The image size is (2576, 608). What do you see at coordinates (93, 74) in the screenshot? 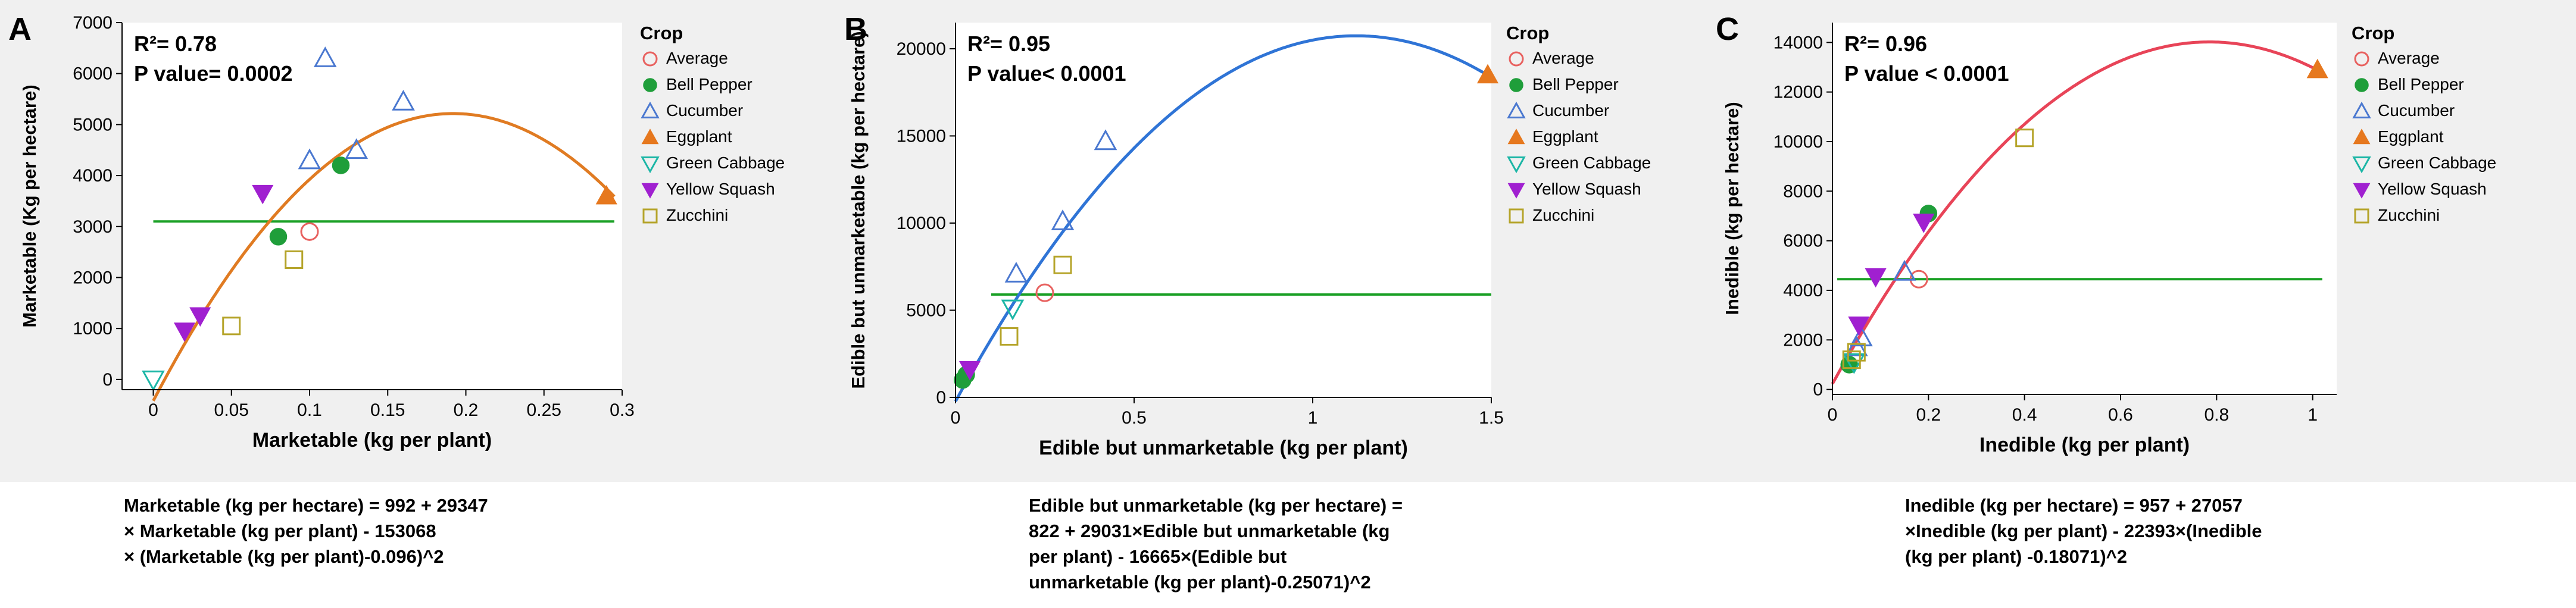
I see `y-tick-label: 6000` at bounding box center [93, 74].